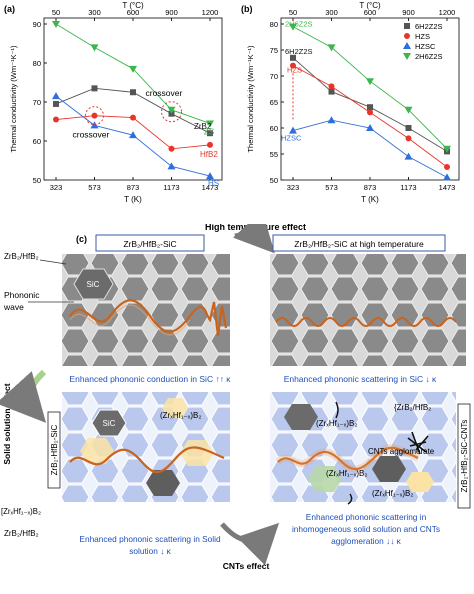 Image resolution: width=474 pixels, height=594 pixels. I want to click on panel-label: (b), so click(247, 9).